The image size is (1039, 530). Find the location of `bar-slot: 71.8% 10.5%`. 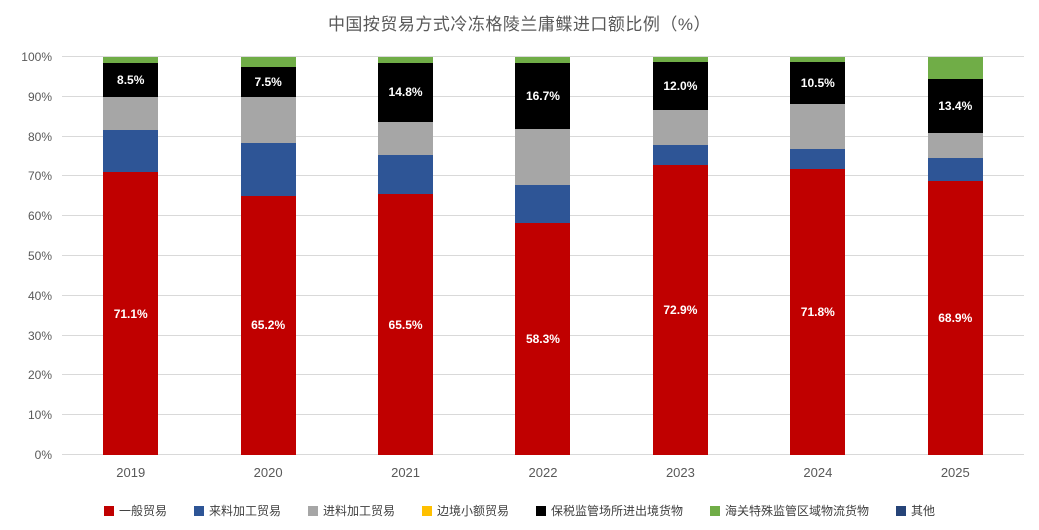

bar-slot: 71.8% 10.5% is located at coordinates (817, 256).